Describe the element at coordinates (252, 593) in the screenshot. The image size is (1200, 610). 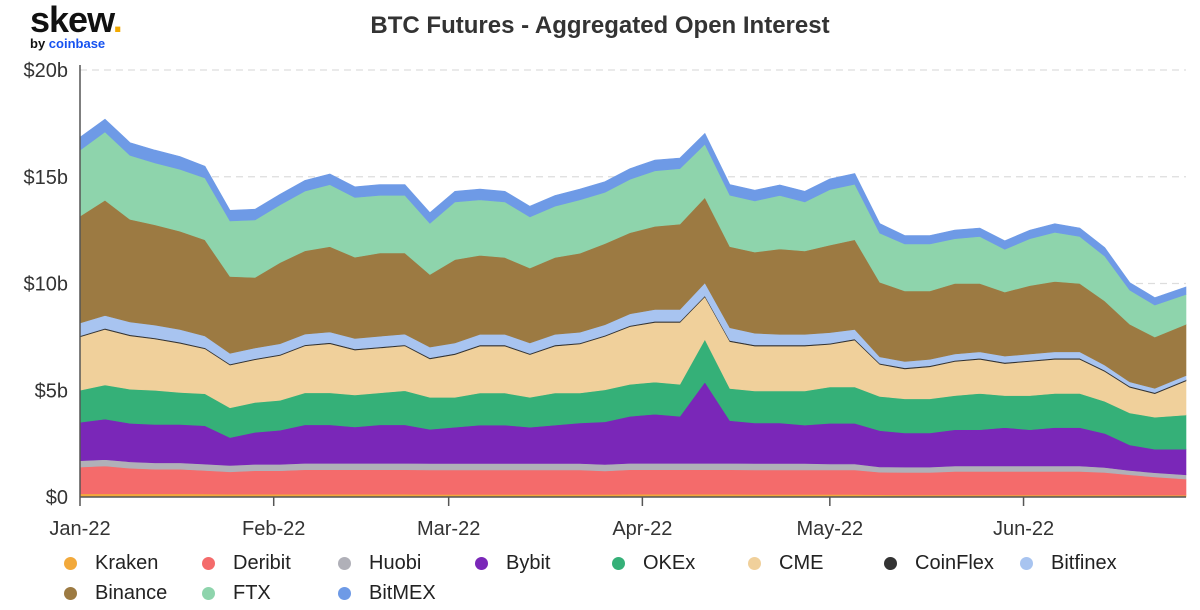
I see `legend-label: FTX` at that location.